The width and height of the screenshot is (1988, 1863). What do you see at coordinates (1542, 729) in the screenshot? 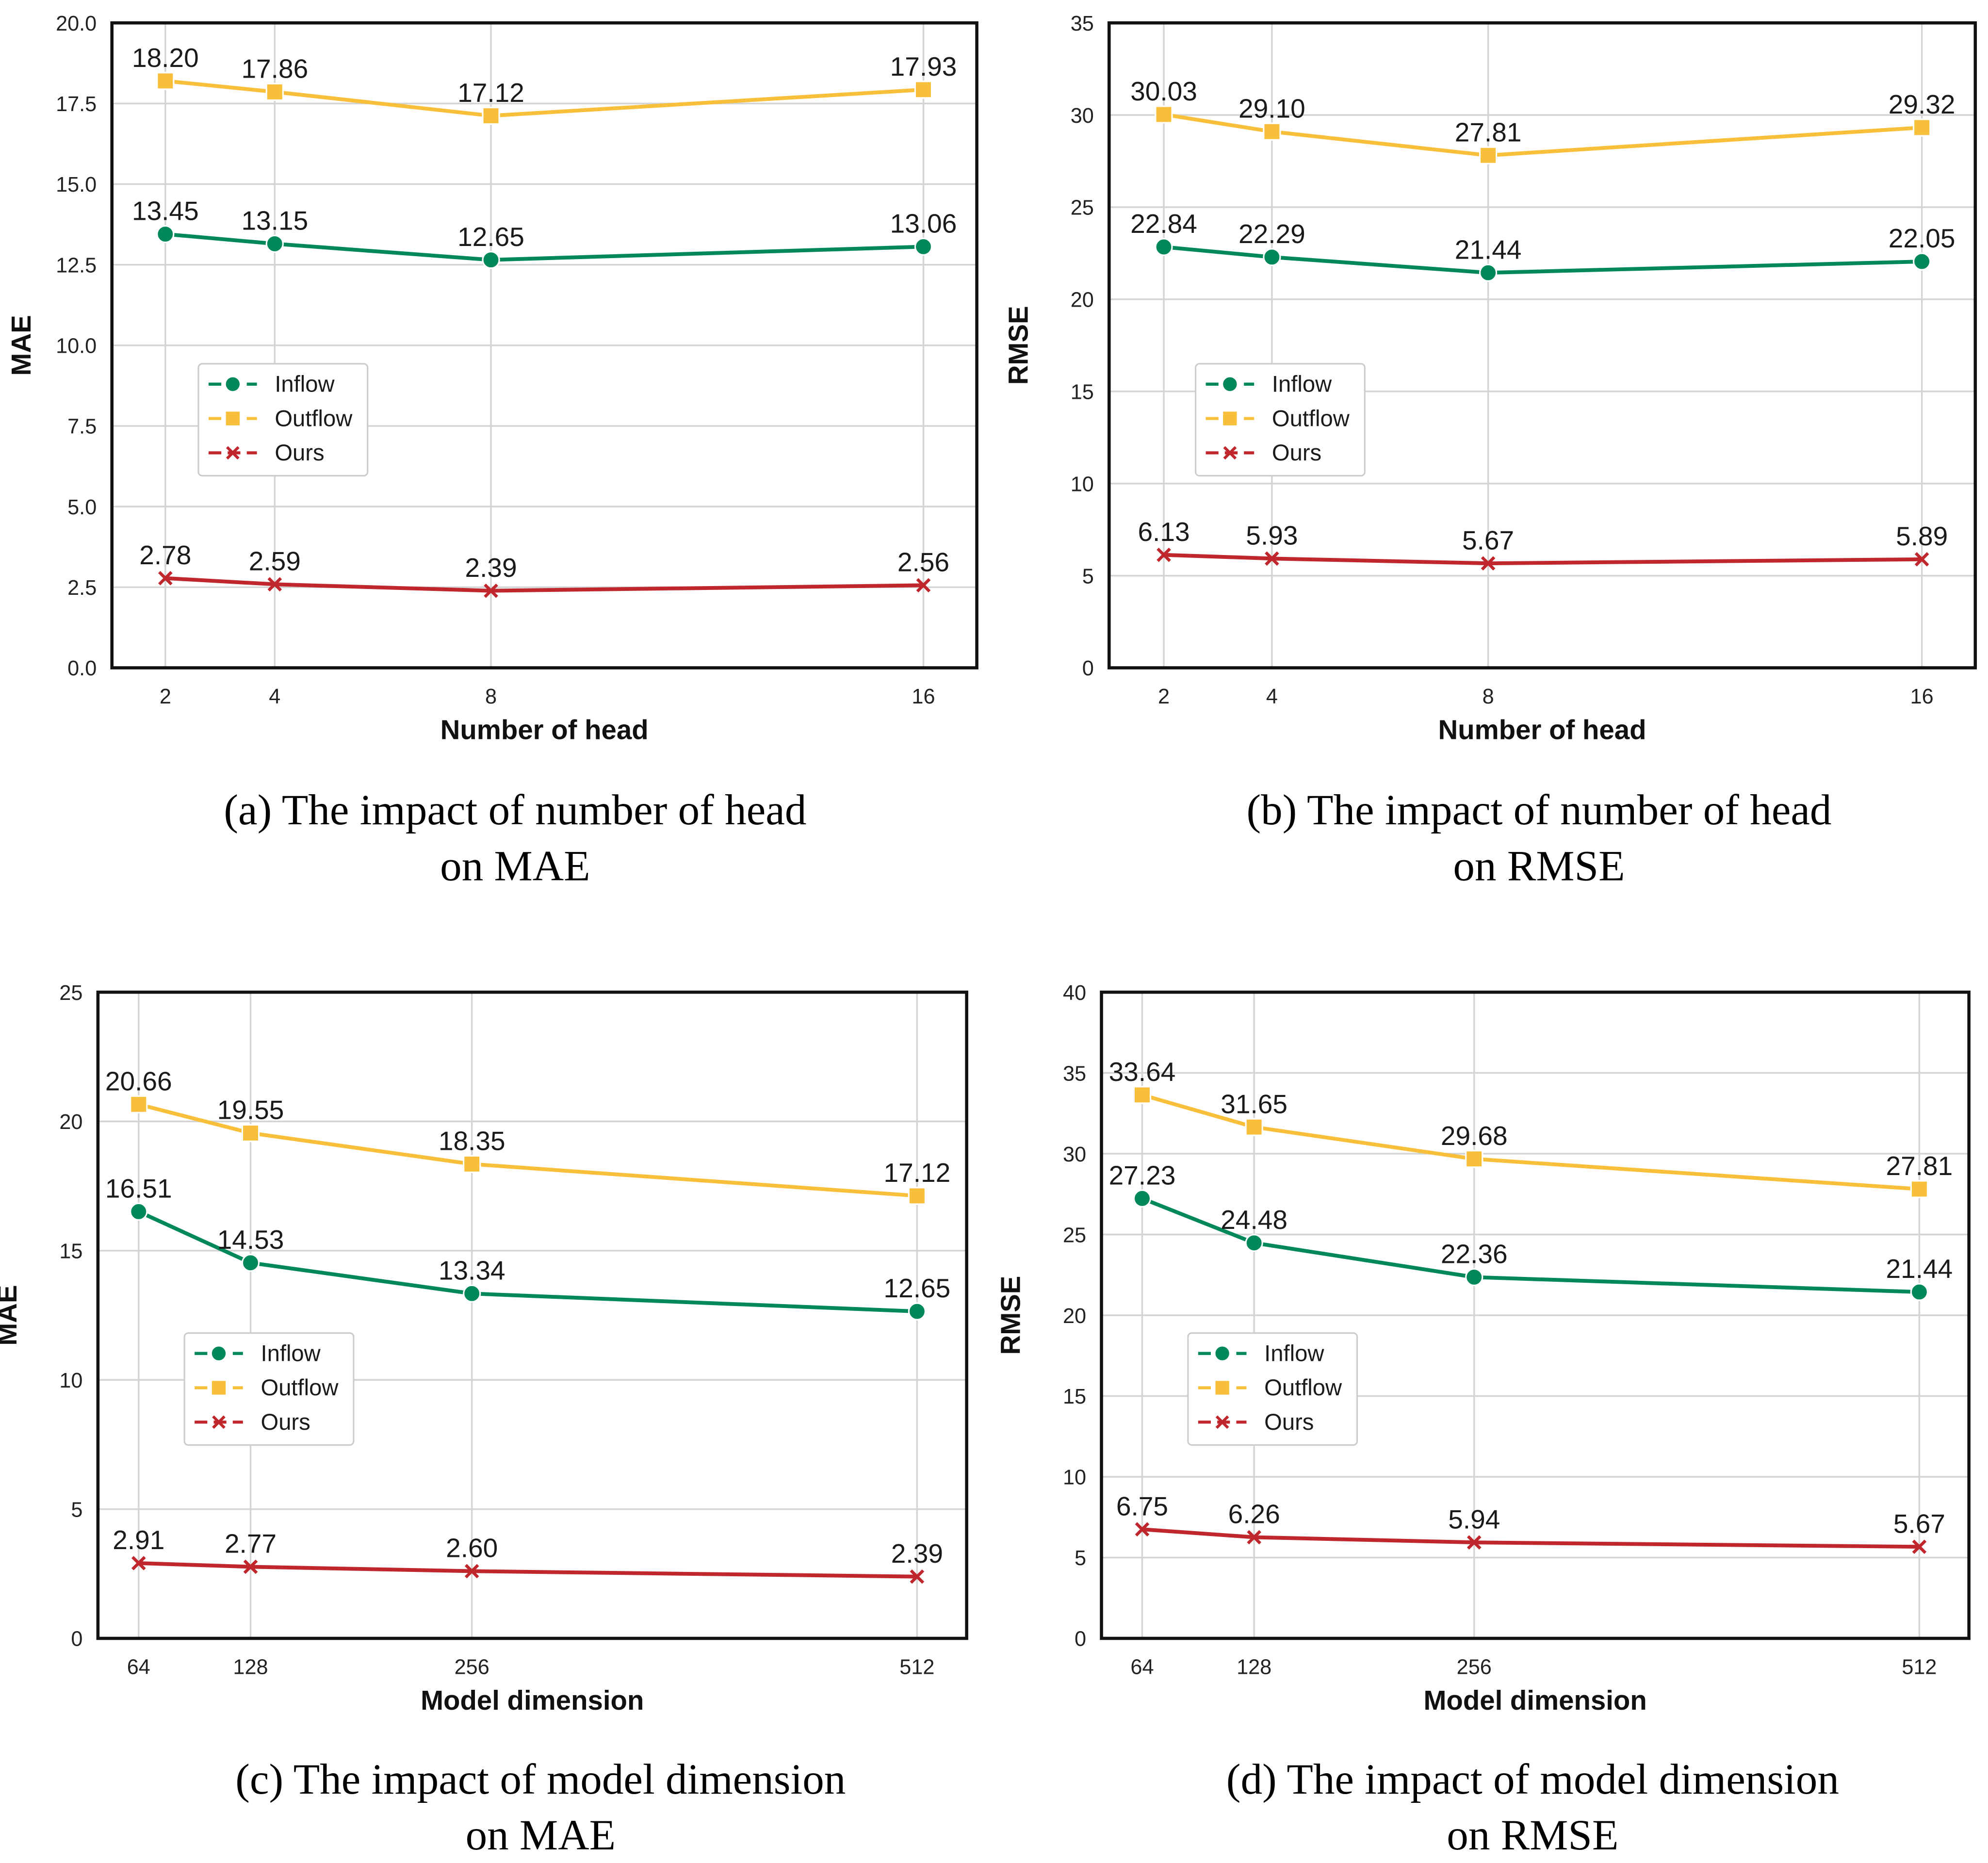
I see `x-axis-label: Number of head` at bounding box center [1542, 729].